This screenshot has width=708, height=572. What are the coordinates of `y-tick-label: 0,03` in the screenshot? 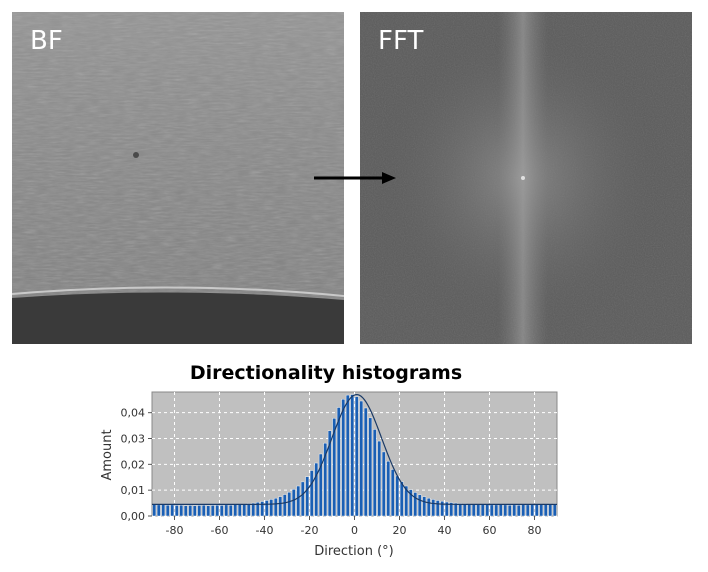 It's located at (133, 439).